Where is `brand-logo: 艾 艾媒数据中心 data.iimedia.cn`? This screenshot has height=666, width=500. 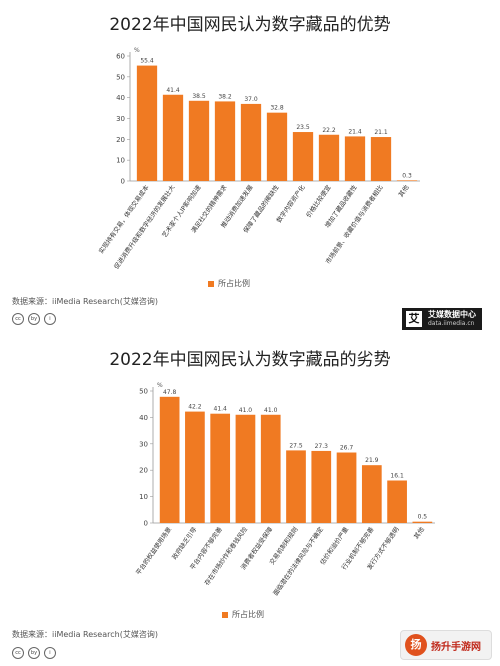
brand-logo: 艾 艾媒数据中心 data.iimedia.cn is located at coordinates (442, 319).